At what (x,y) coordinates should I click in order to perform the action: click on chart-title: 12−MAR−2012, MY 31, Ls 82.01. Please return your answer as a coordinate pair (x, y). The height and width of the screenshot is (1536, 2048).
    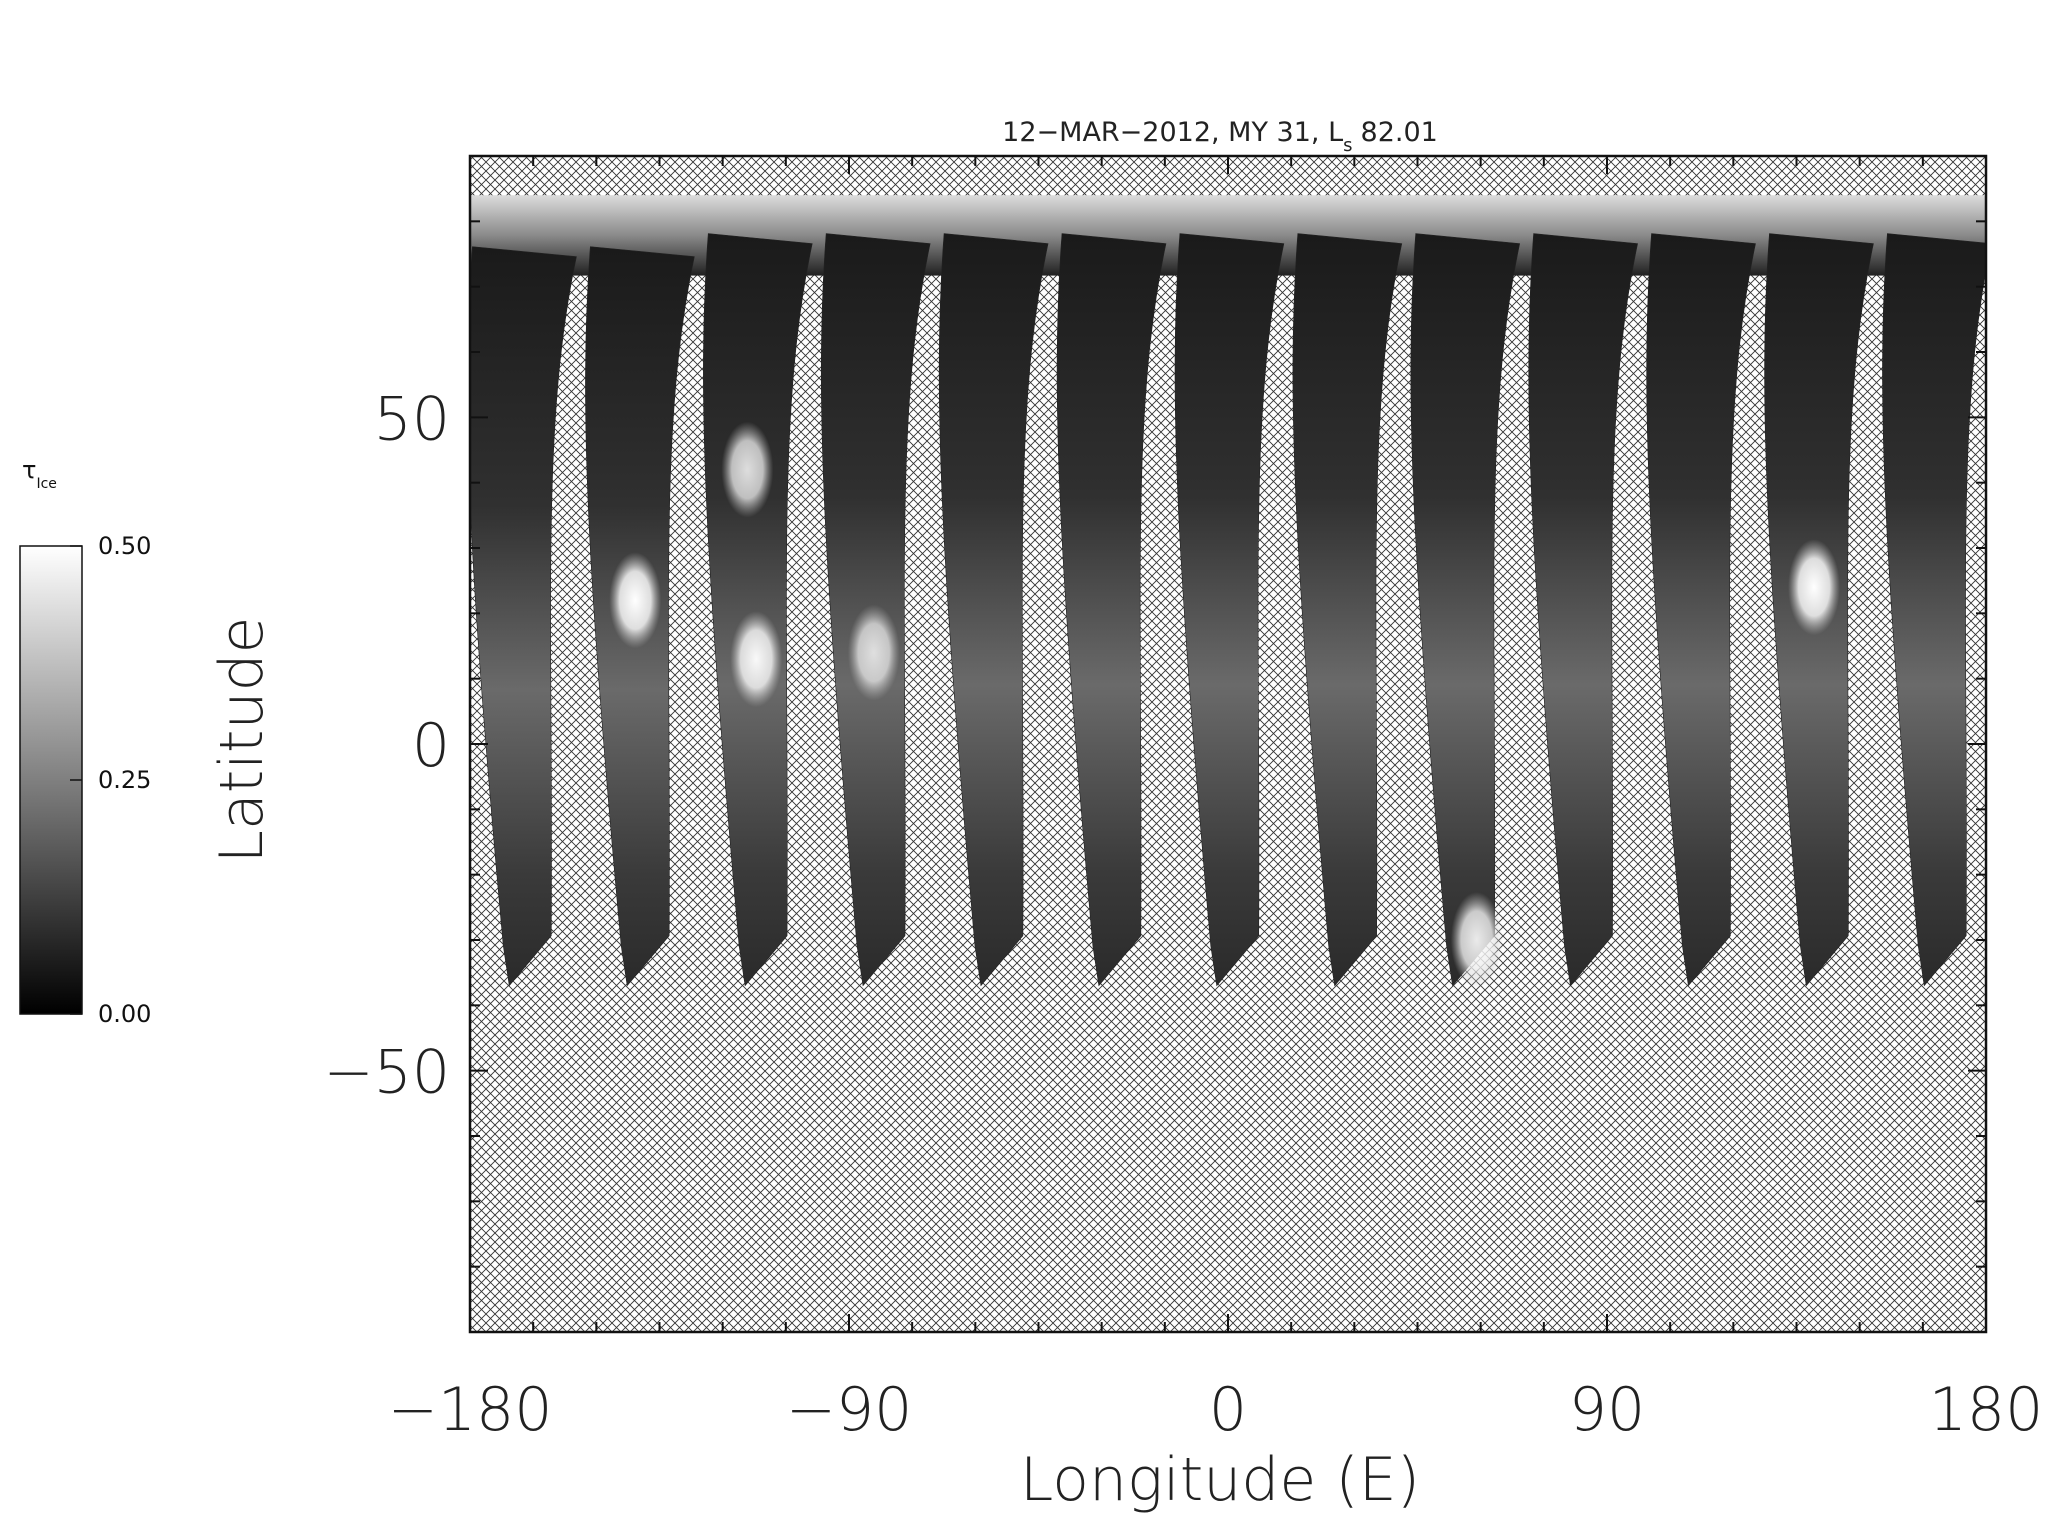
    Looking at the image, I should click on (1220, 136).